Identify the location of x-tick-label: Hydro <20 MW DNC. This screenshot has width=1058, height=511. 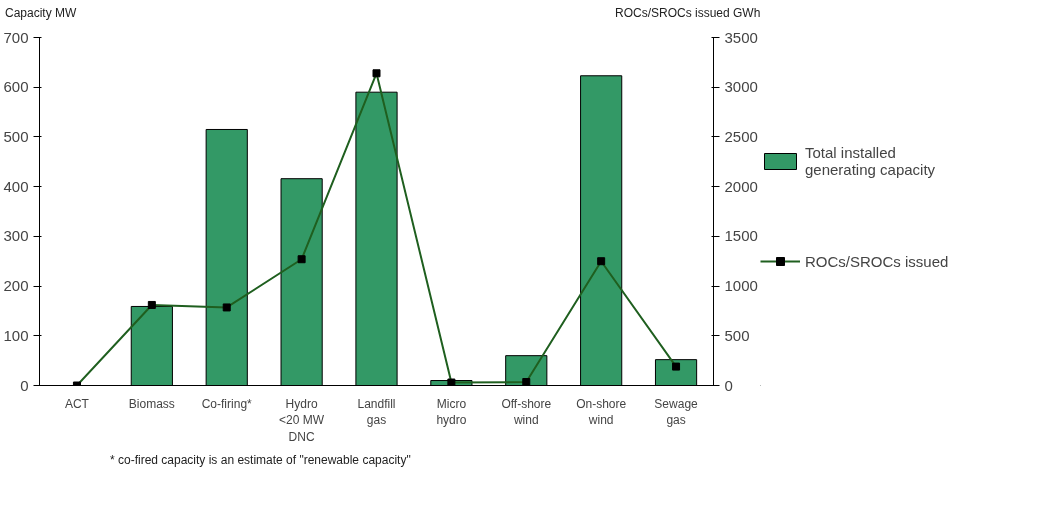
(302, 420).